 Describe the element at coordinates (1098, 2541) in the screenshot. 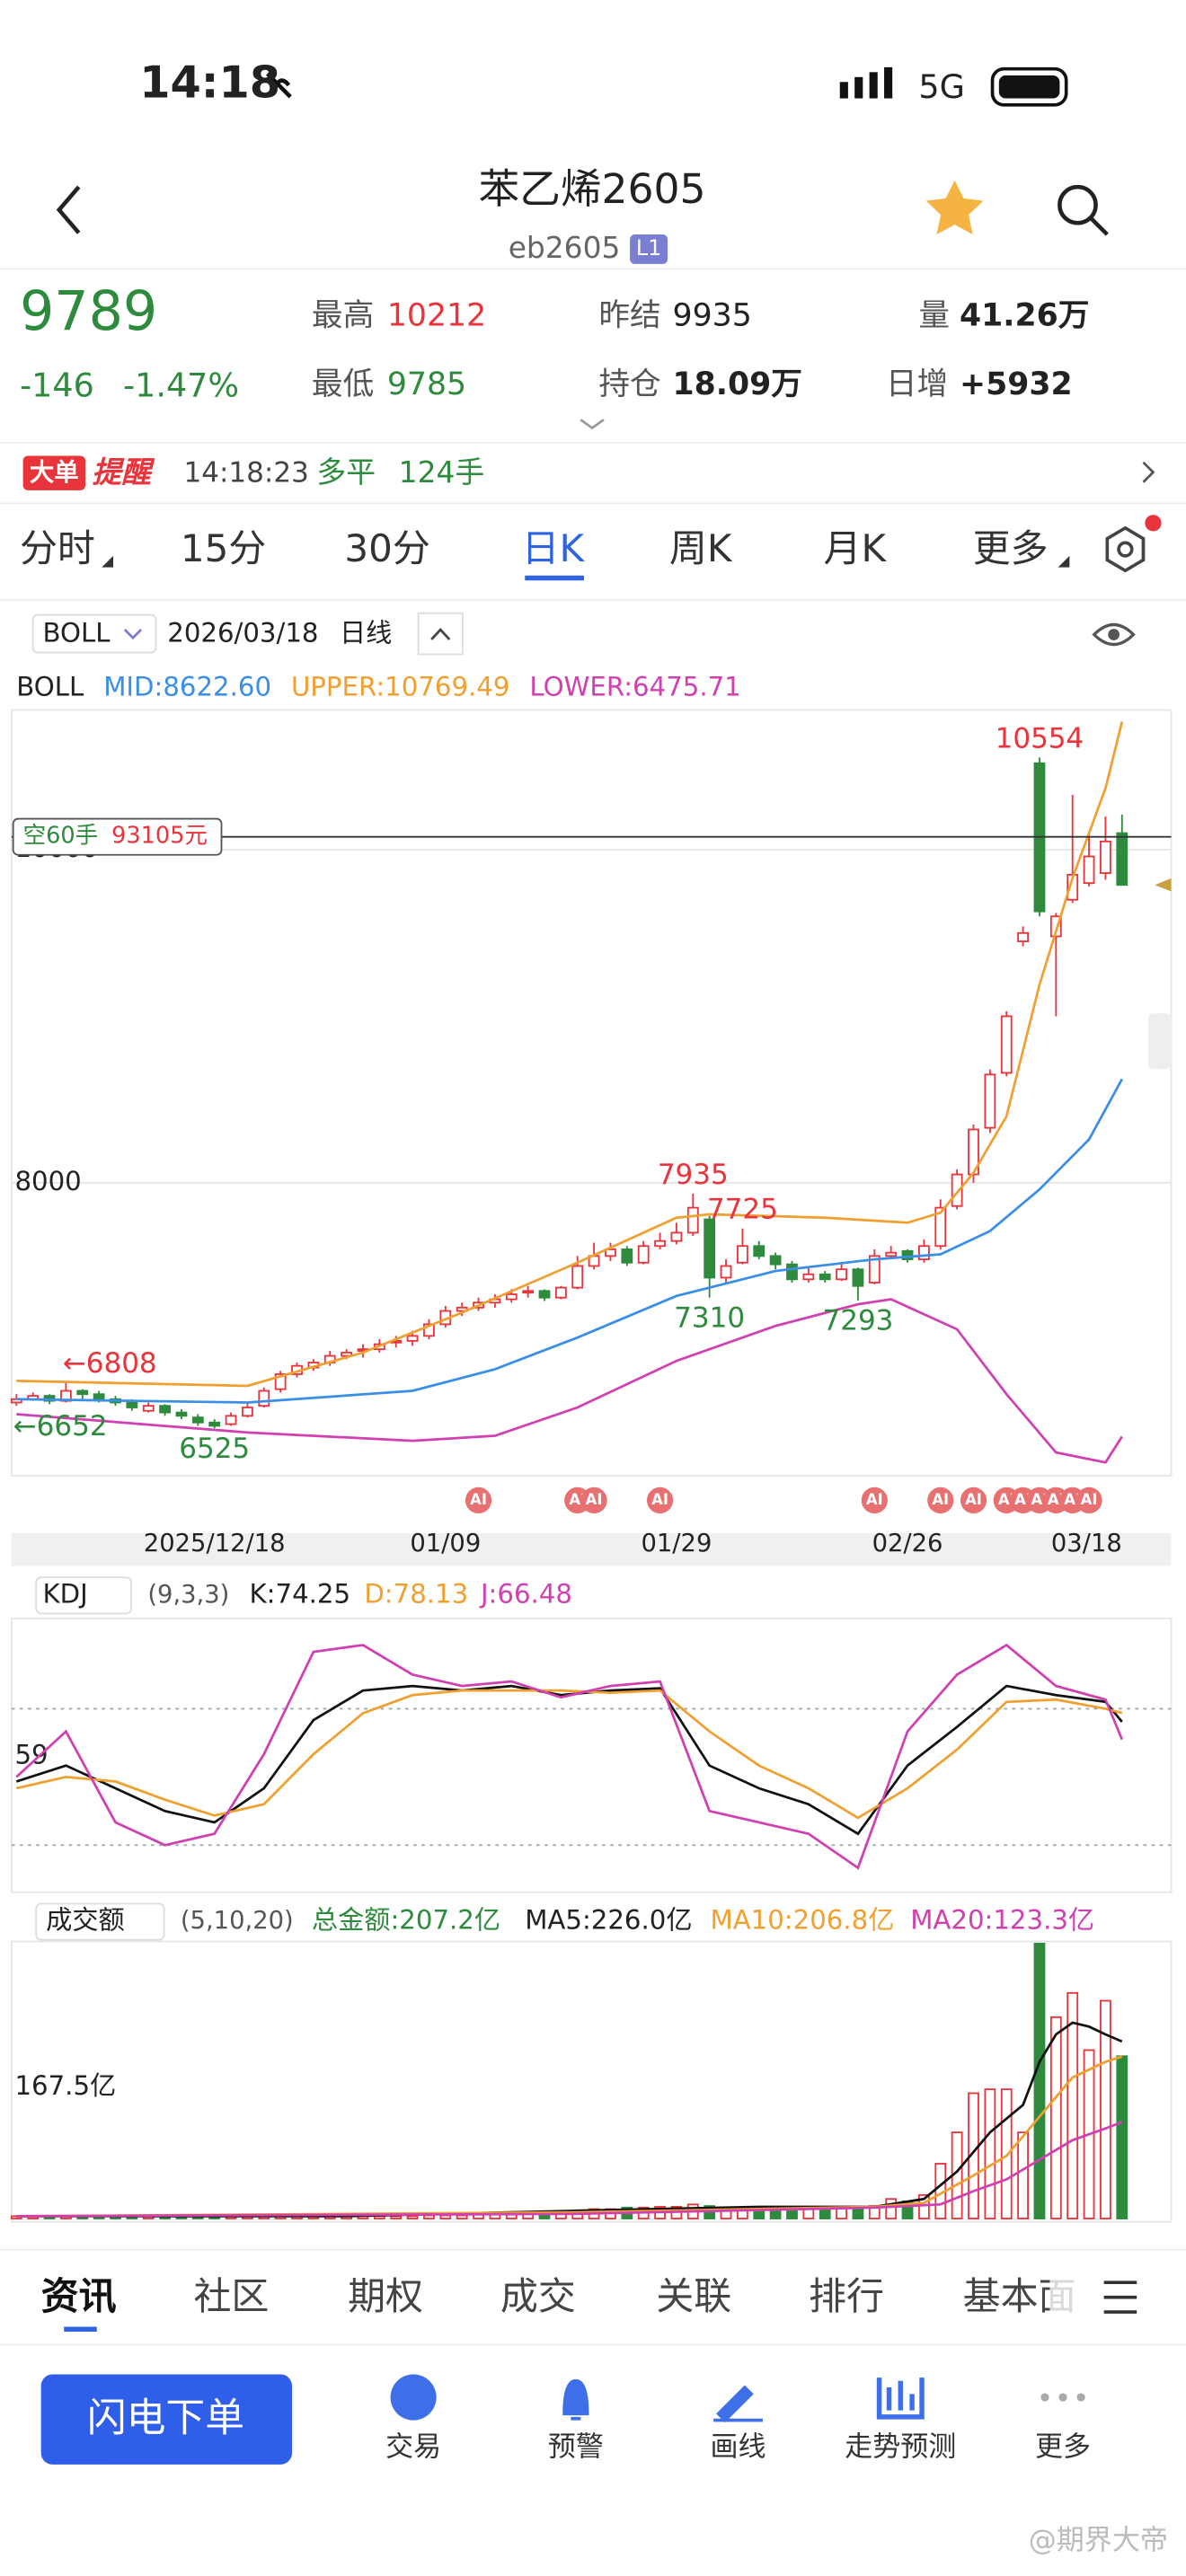

I see `watermark: @期界大帝` at that location.